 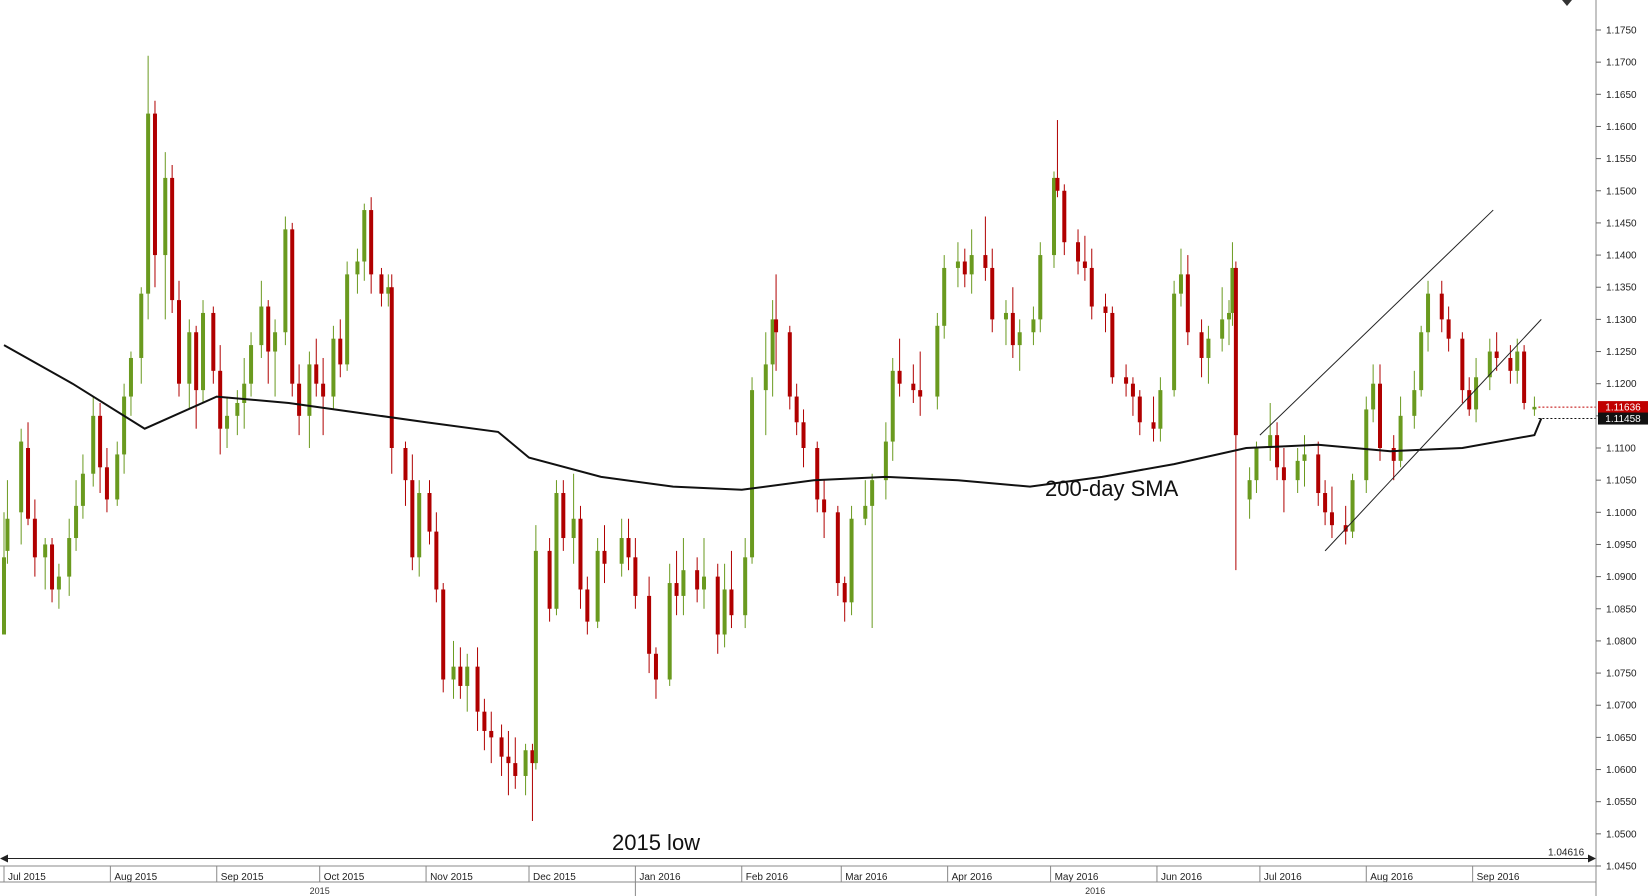 What do you see at coordinates (4, 858) in the screenshot?
I see `low-left-arrow-icon` at bounding box center [4, 858].